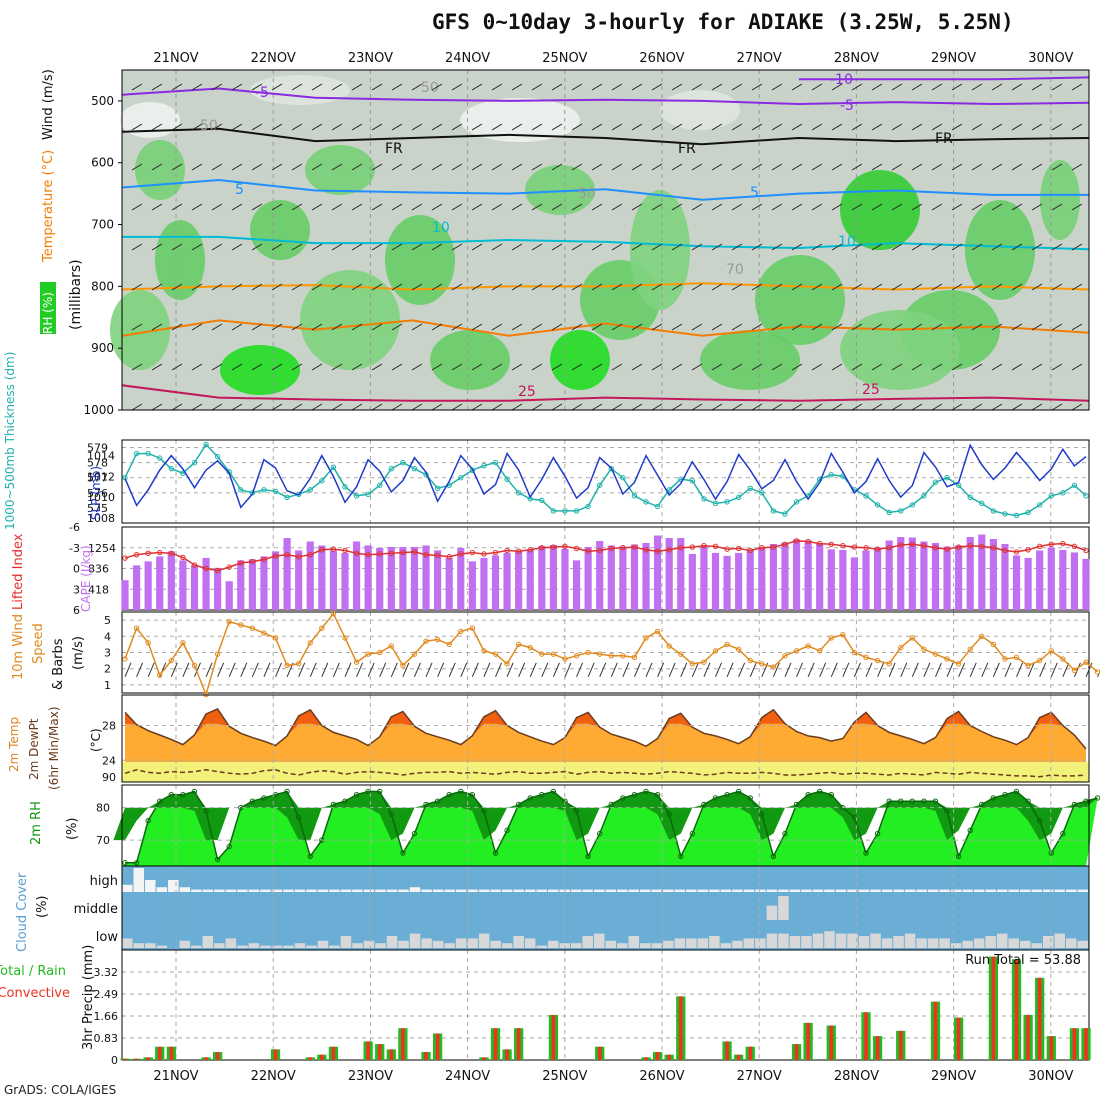  Describe the element at coordinates (102, 225) in the screenshot. I see `y-tick-label: 700` at that location.